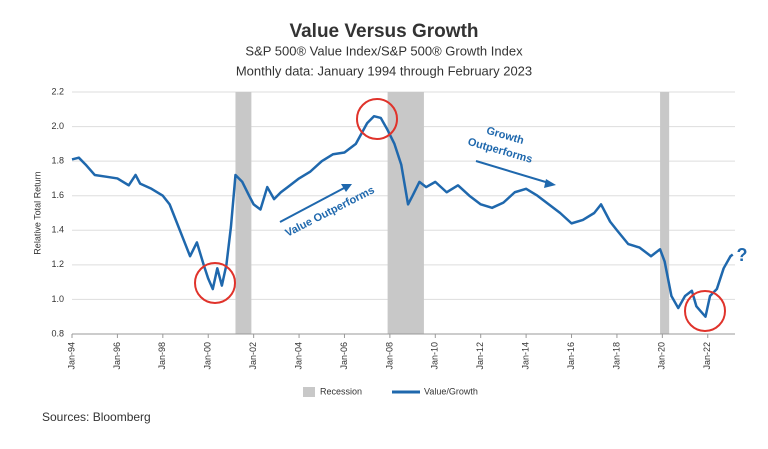 This screenshot has height=449, width=768. I want to click on x-tick-label: Jan-02, so click(253, 356).